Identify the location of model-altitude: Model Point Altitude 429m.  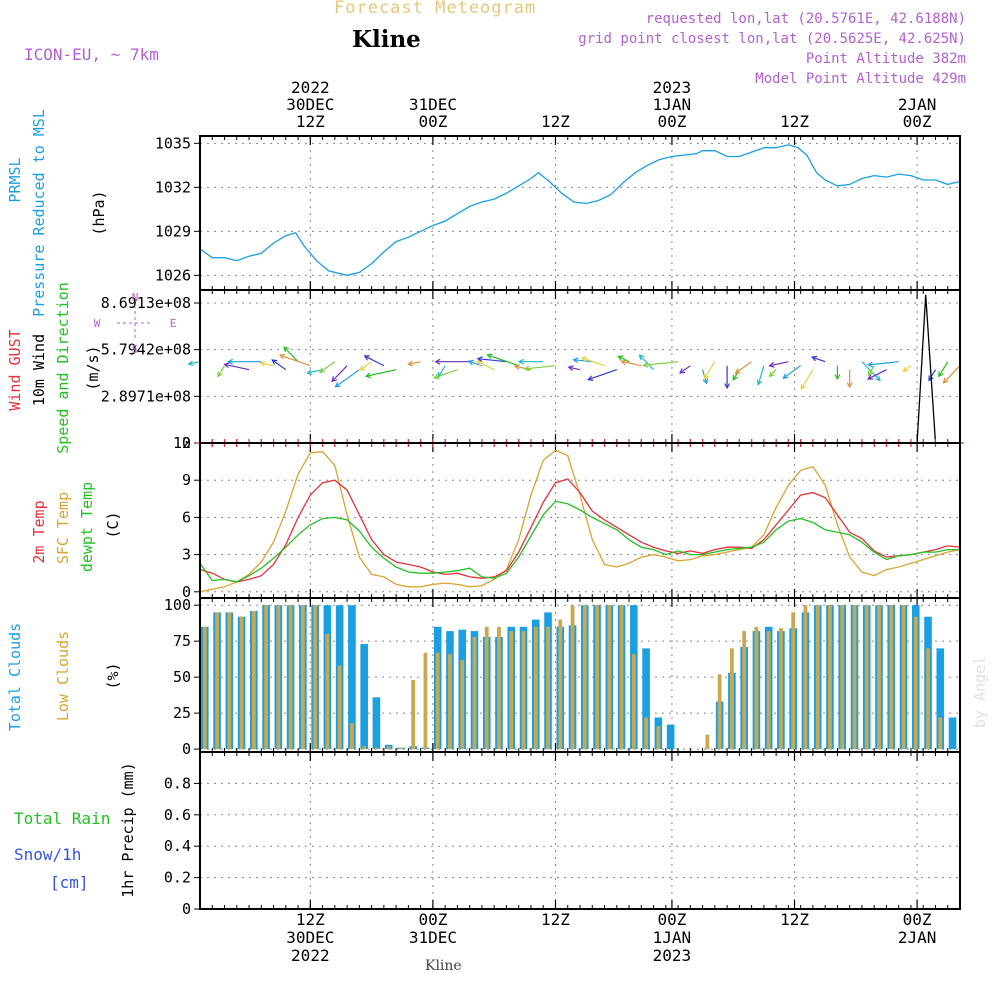
(860, 79).